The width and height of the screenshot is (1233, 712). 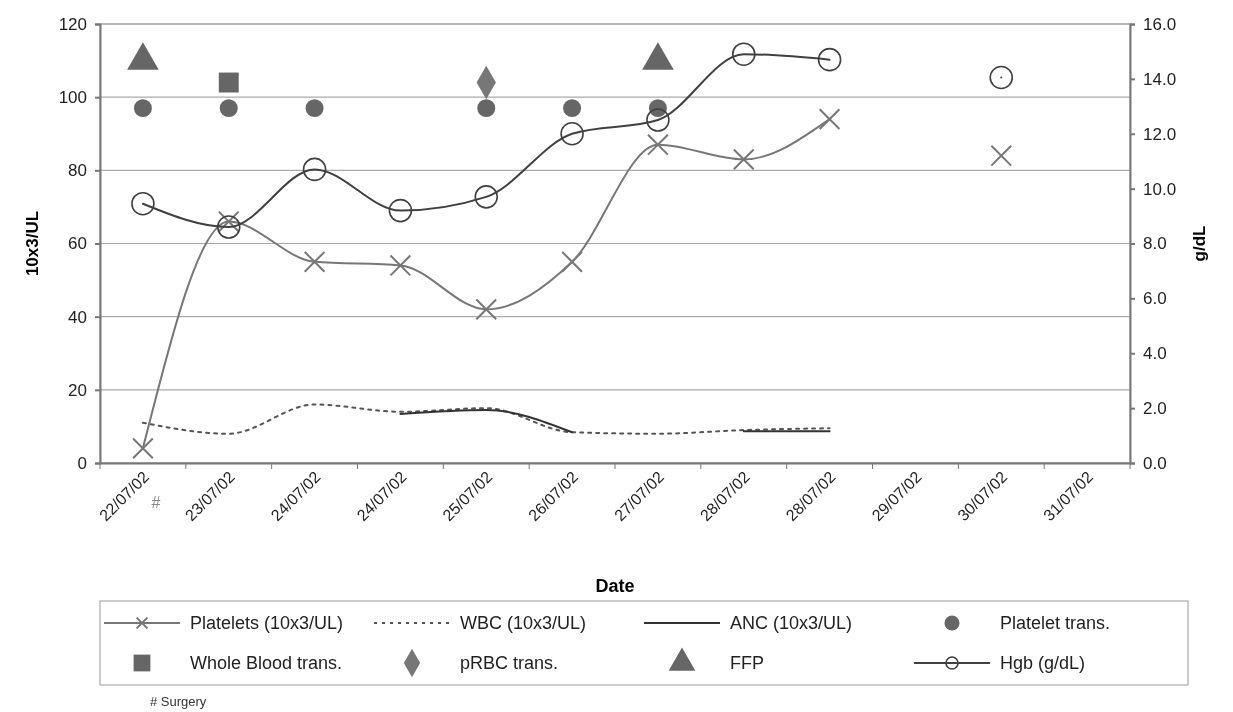 I want to click on legend-label: Platelets (10x3/UL), so click(x=267, y=623).